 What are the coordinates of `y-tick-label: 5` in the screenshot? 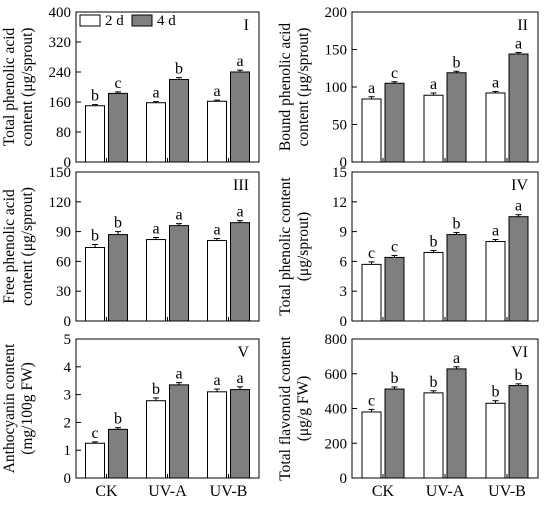 It's located at (68, 340).